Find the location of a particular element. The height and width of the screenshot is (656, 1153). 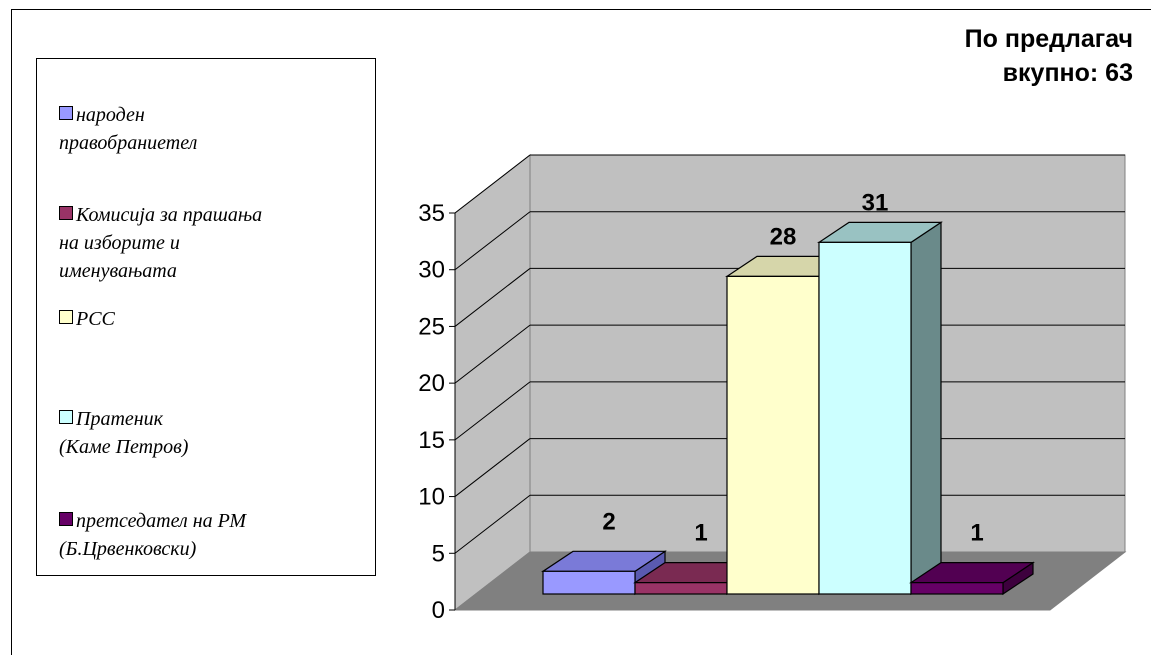

legend-label: Пратеник (Каме Петров) is located at coordinates (124, 433).